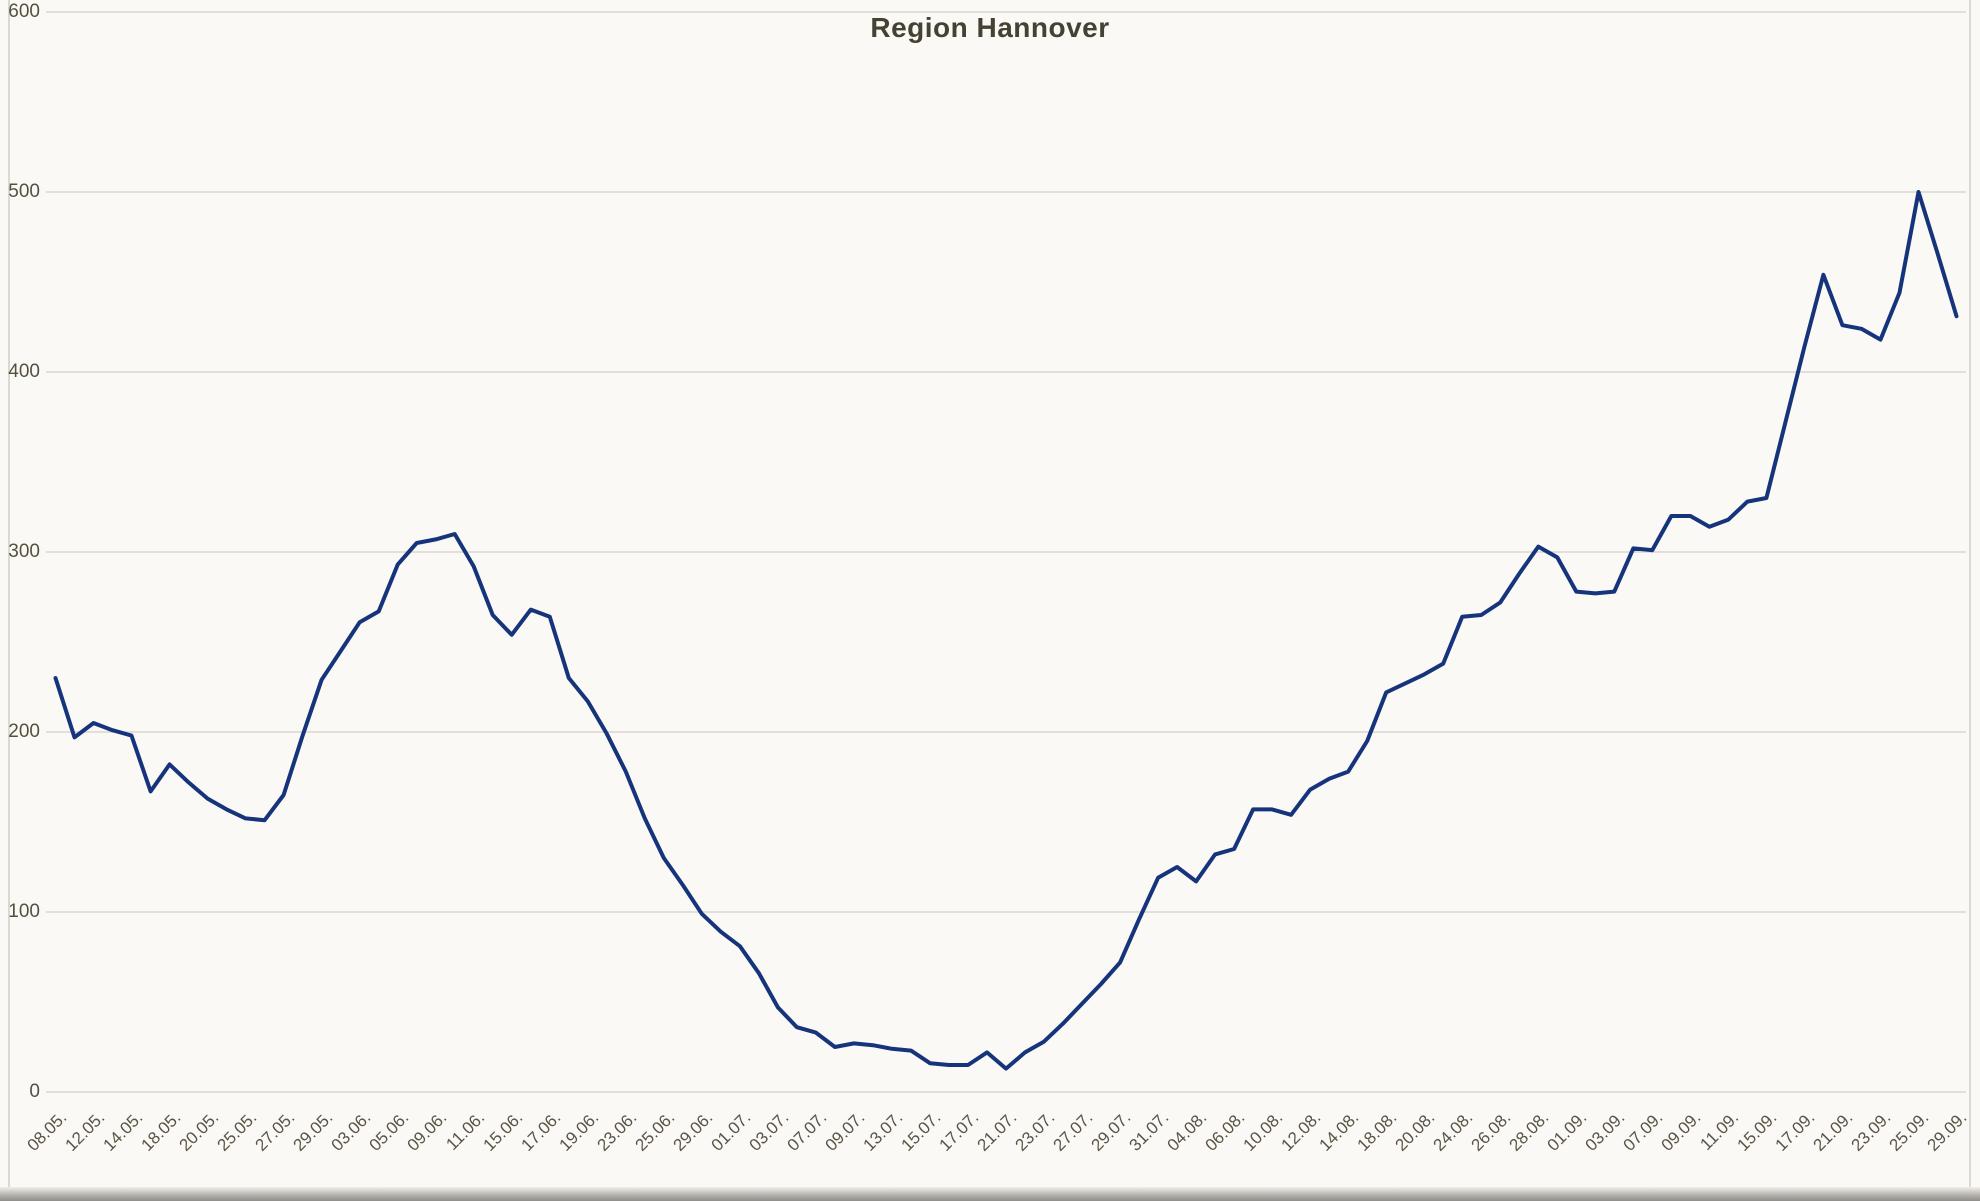 This screenshot has height=1201, width=1980. I want to click on y-axis-tick-label-100: 100, so click(24, 911).